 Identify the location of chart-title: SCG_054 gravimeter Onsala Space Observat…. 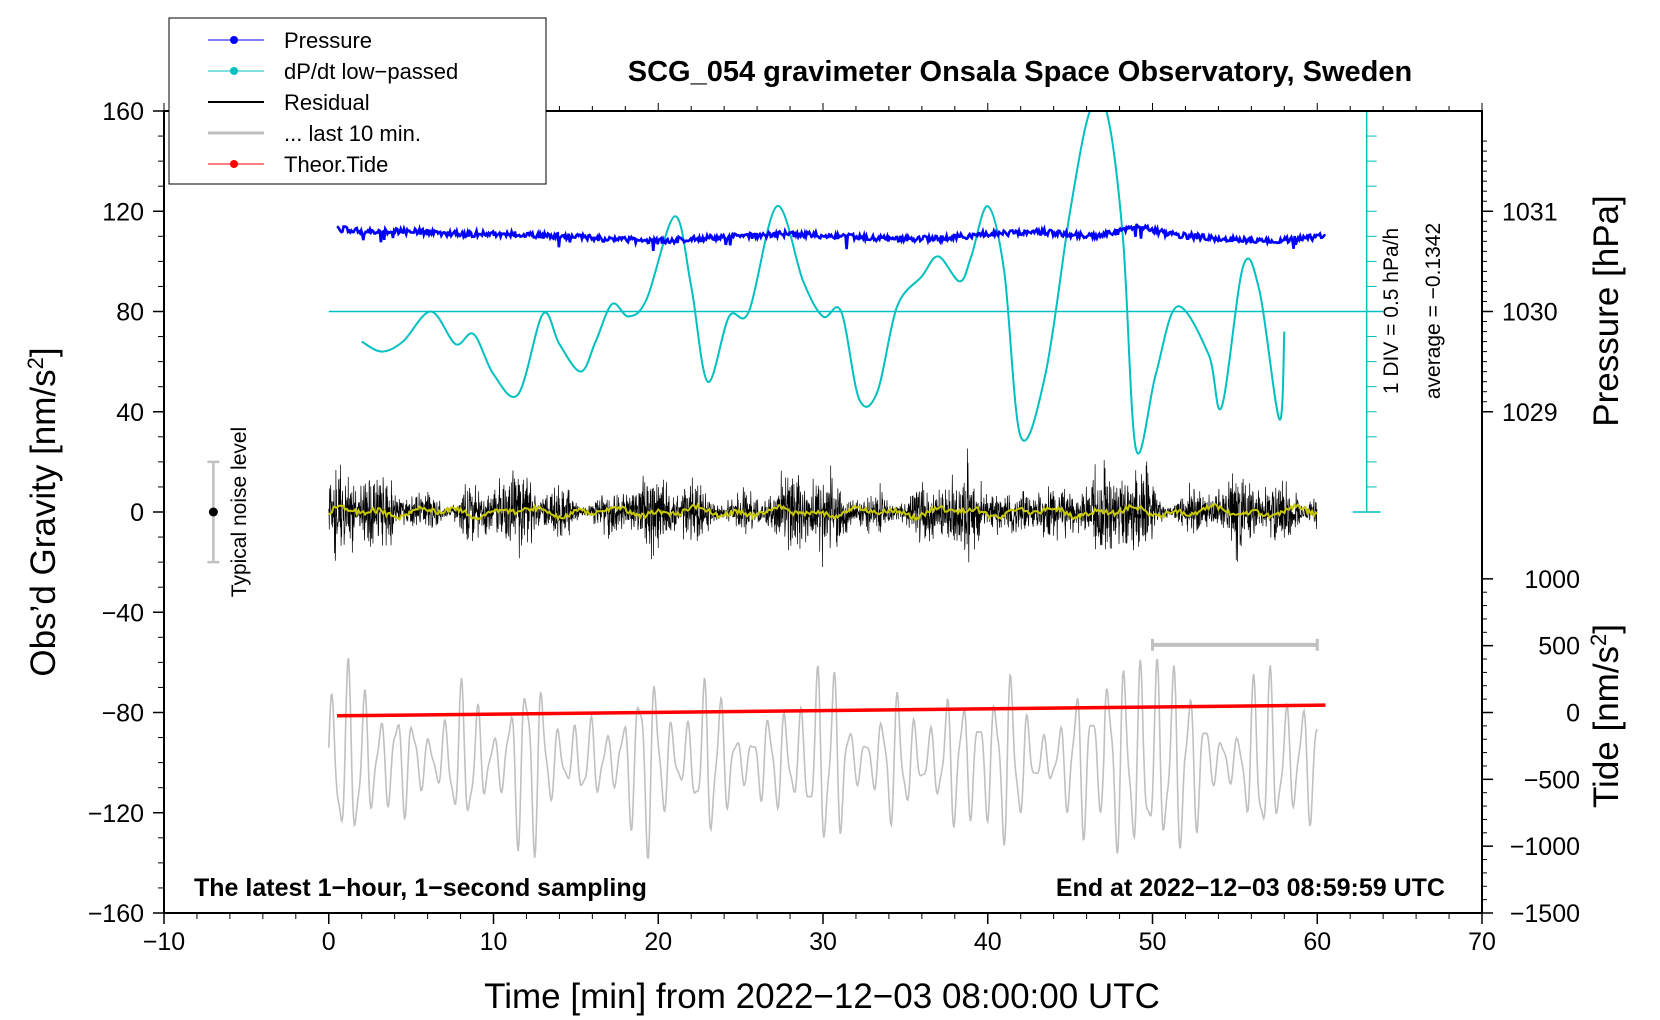
(1020, 72).